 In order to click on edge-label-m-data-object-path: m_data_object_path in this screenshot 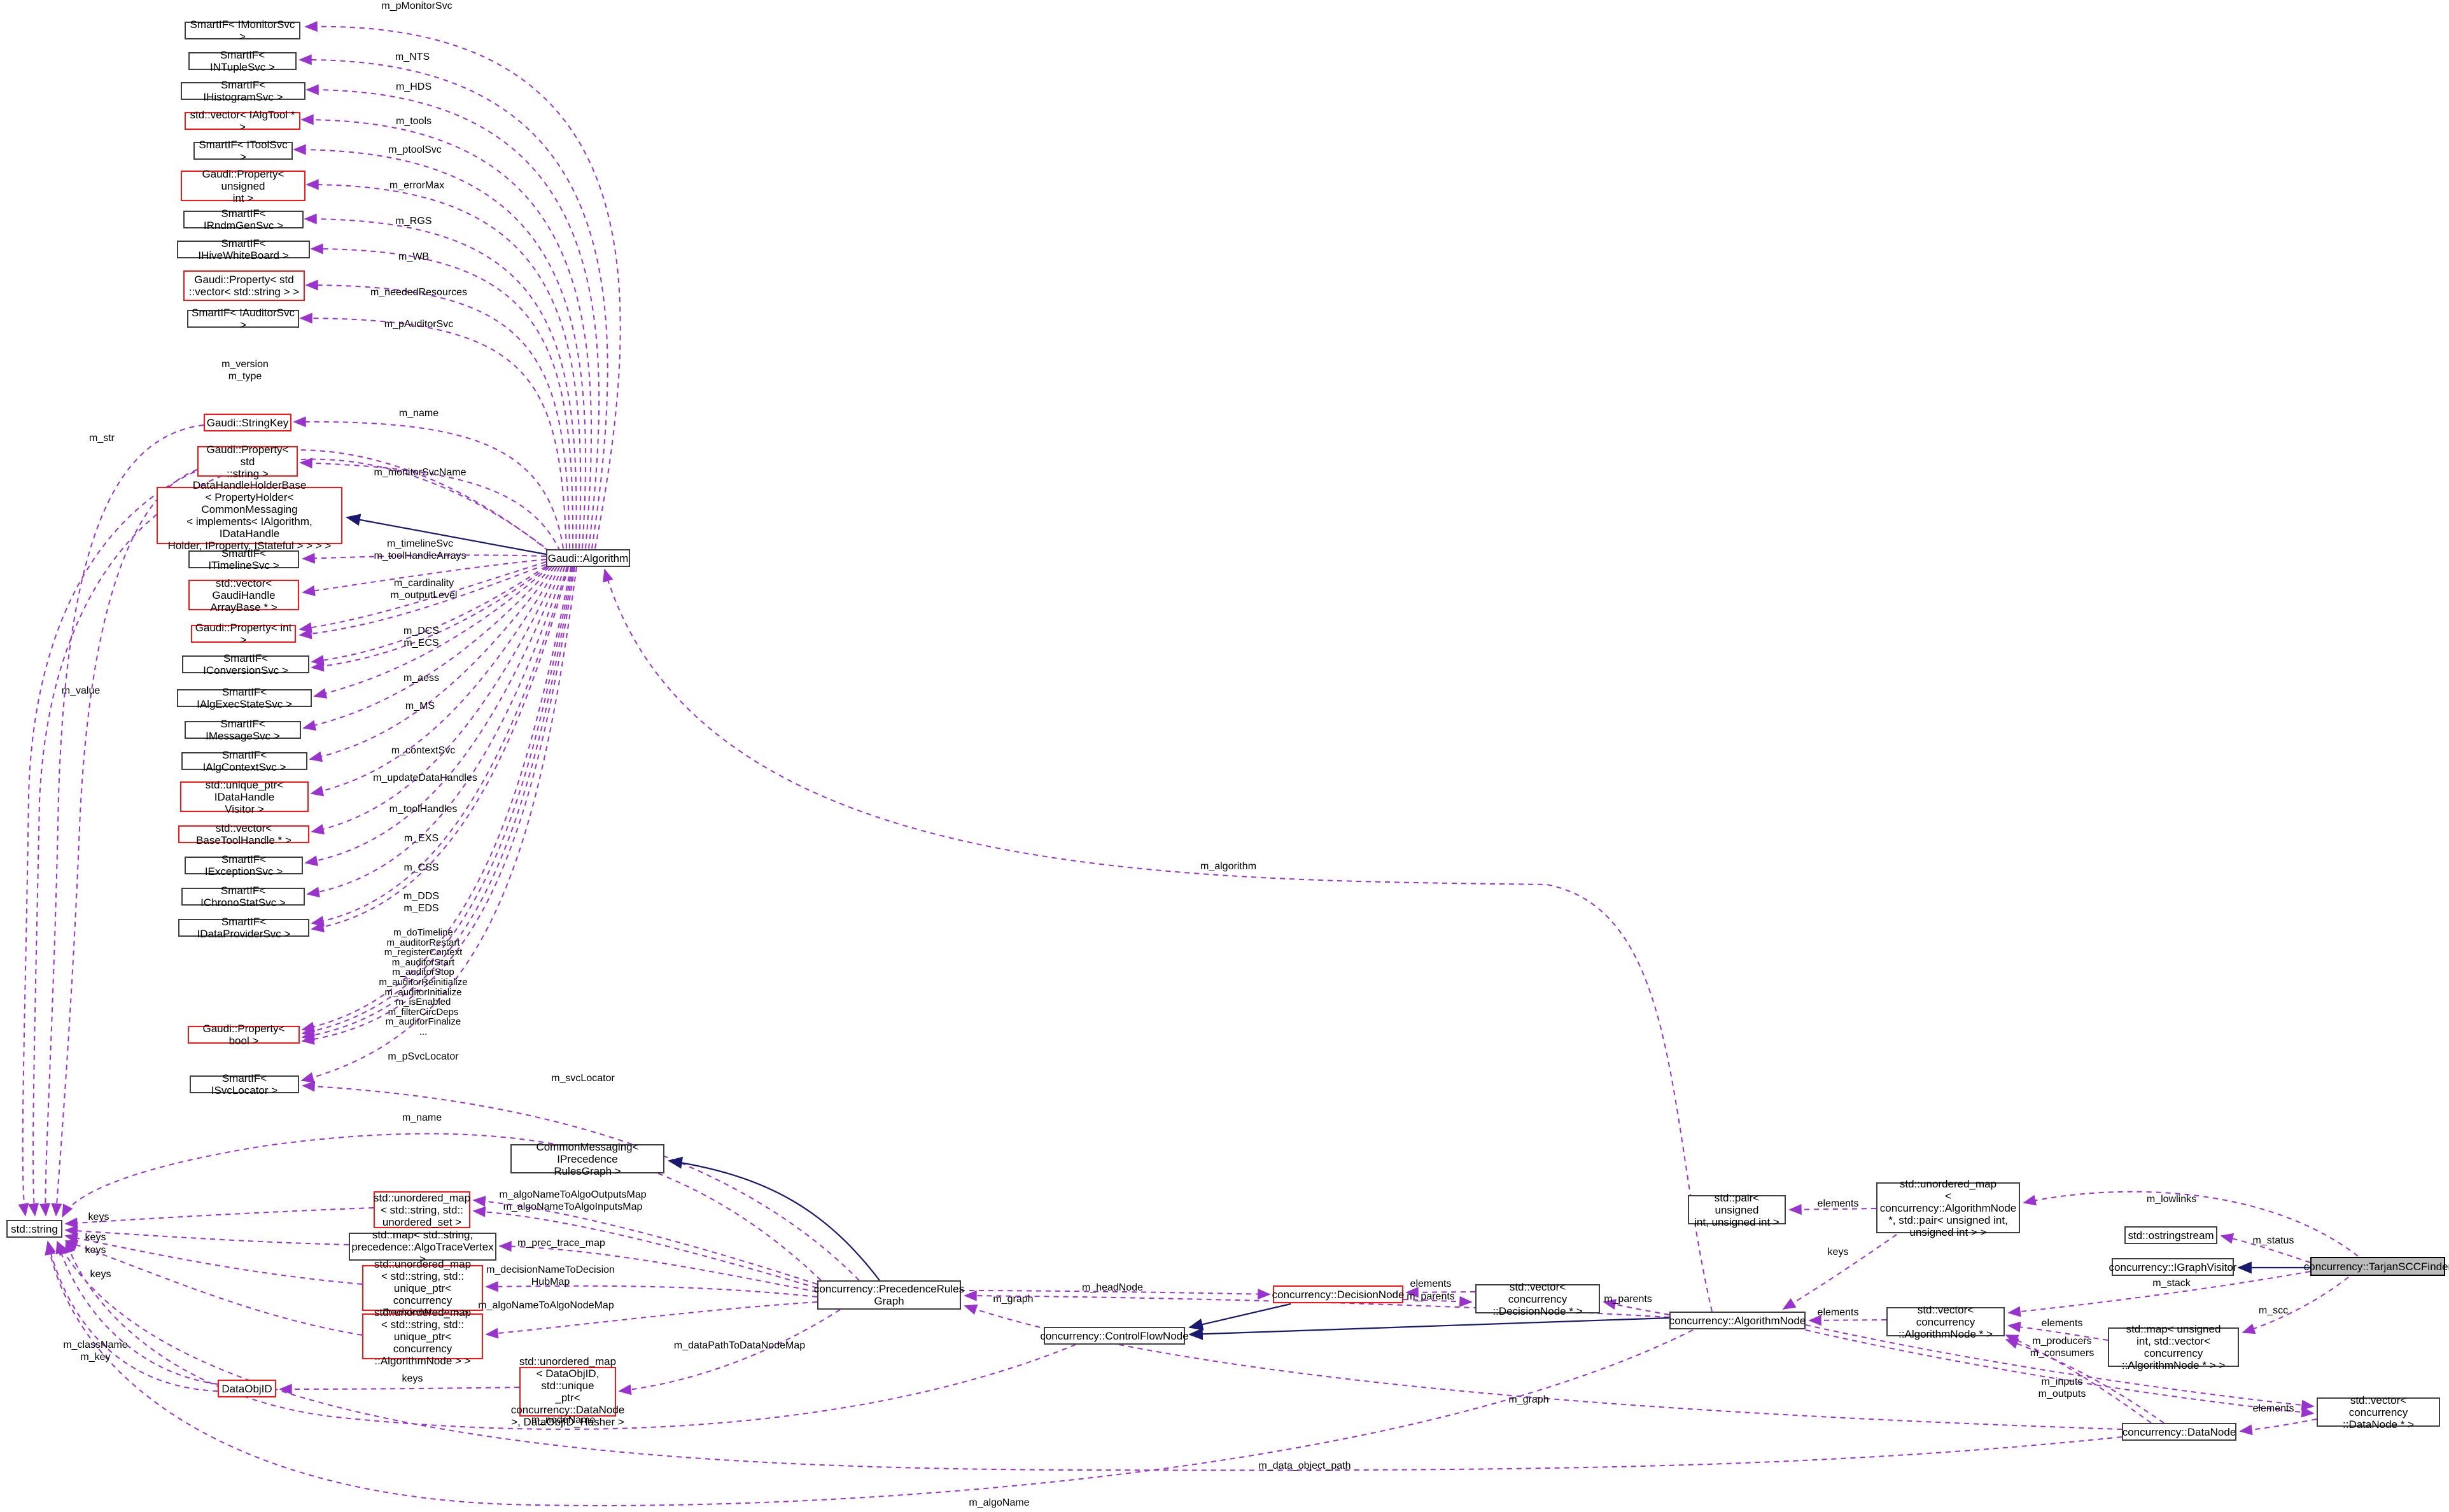, I will do `click(1305, 1465)`.